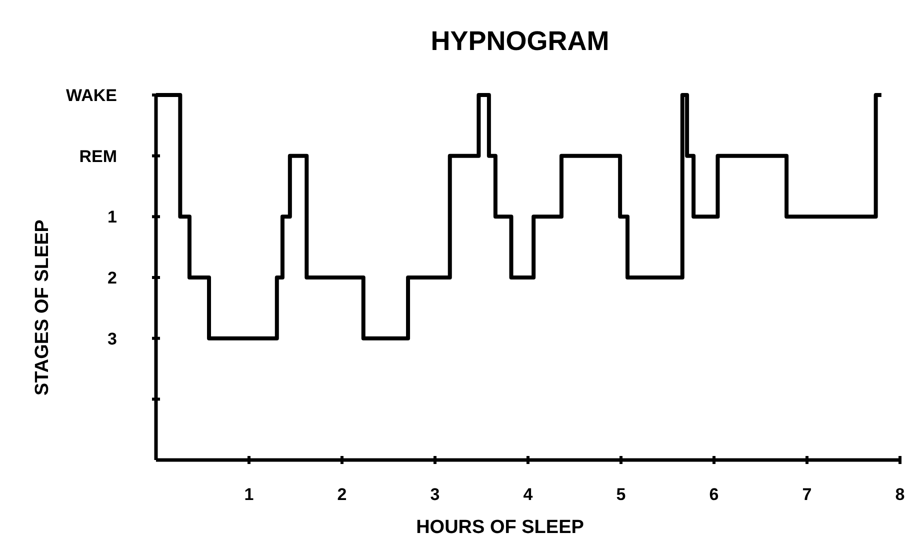 Image resolution: width=922 pixels, height=543 pixels. Describe the element at coordinates (112, 278) in the screenshot. I see `y-tick-label: 2` at that location.